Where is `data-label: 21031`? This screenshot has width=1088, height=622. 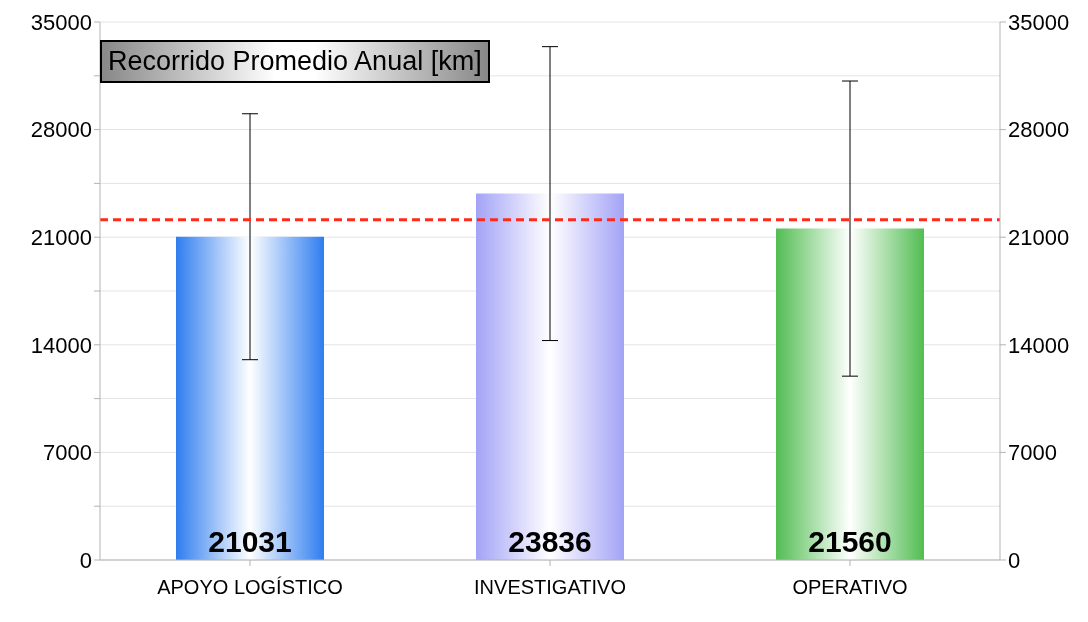
data-label: 21031 is located at coordinates (250, 541).